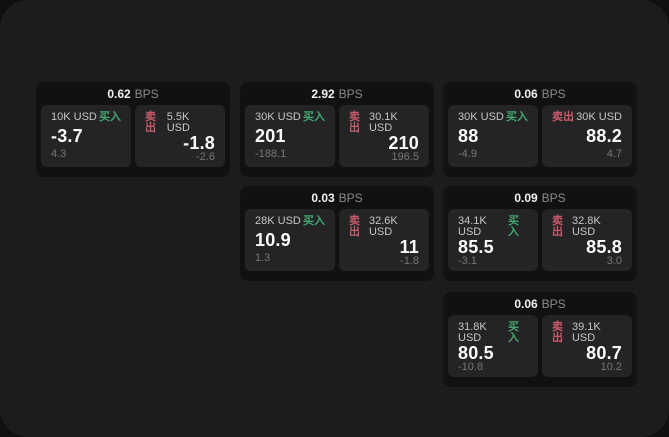 This screenshot has height=437, width=669. What do you see at coordinates (337, 240) in the screenshot?
I see `quote-tiles: 28K USD 买入 10.9 1.3 卖出 32.6K USD 11 -1.8` at bounding box center [337, 240].